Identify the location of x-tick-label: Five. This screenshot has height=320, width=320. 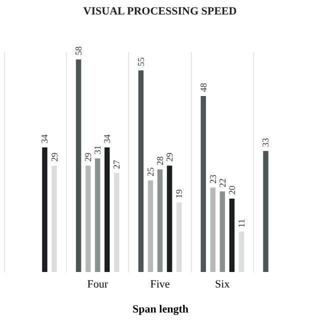
(160, 284).